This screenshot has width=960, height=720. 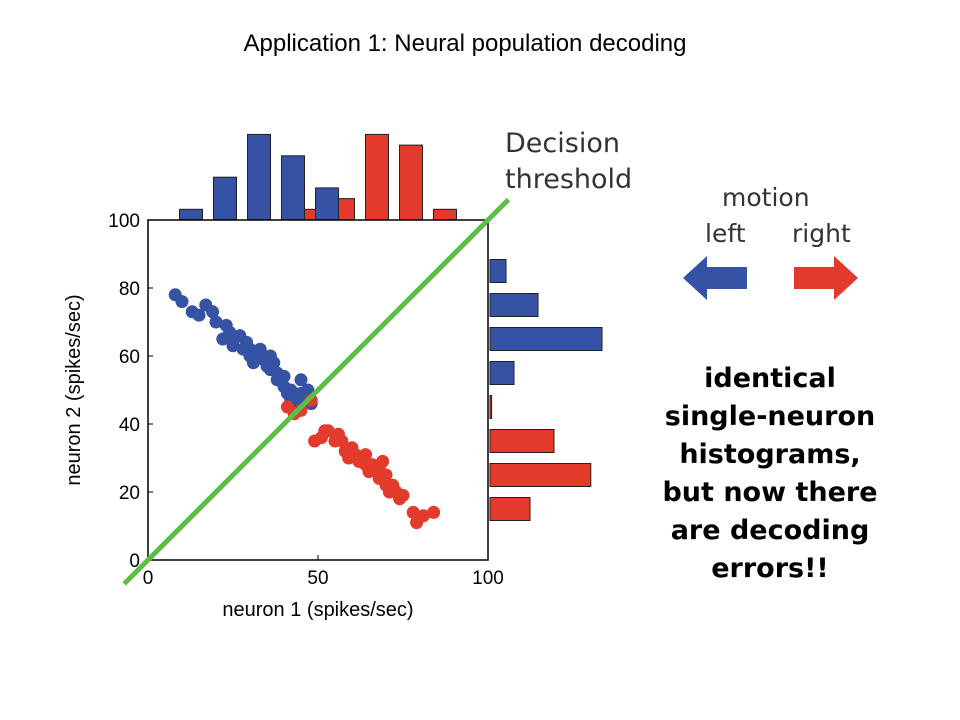 What do you see at coordinates (129, 493) in the screenshot?
I see `y-tick-label: 20` at bounding box center [129, 493].